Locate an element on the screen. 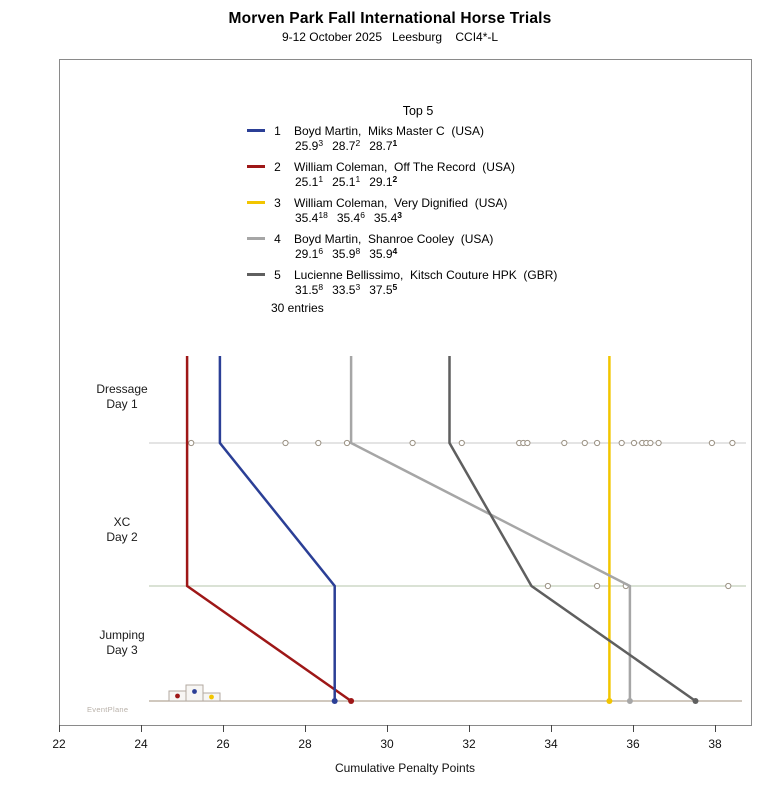 This screenshot has height=800, width=780. phase-label-dressage: Dressage Day 1 is located at coordinates (122, 396).